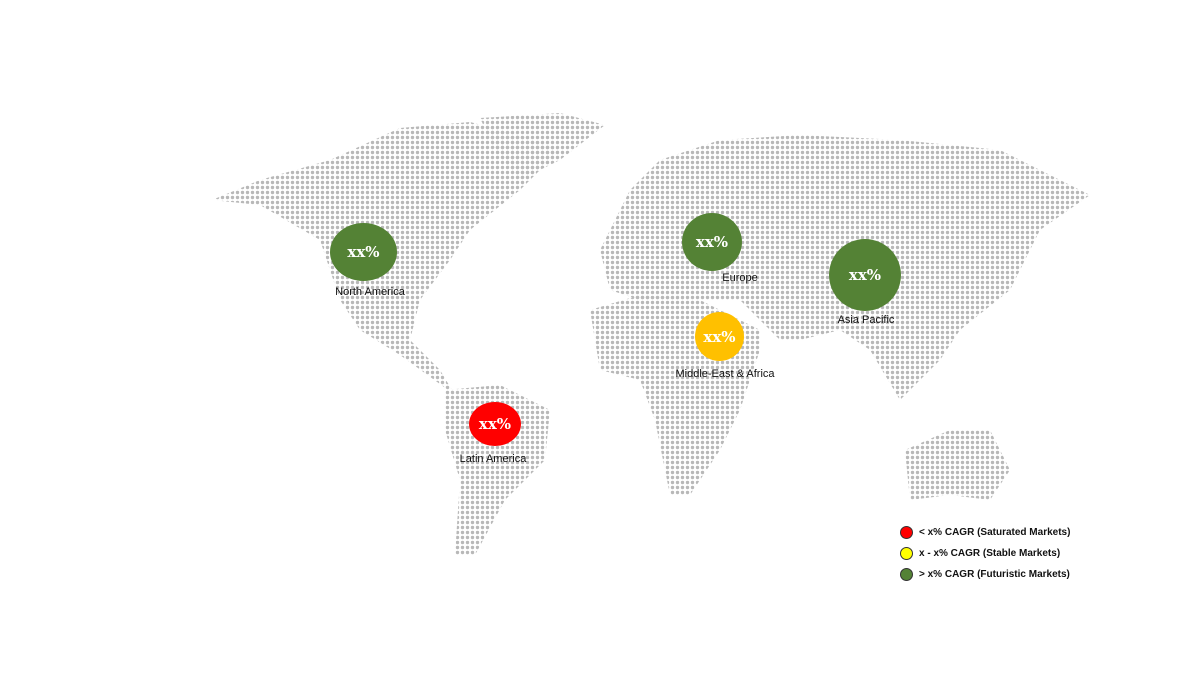  I want to click on region-bubble-latin-america: xx%, so click(495, 424).